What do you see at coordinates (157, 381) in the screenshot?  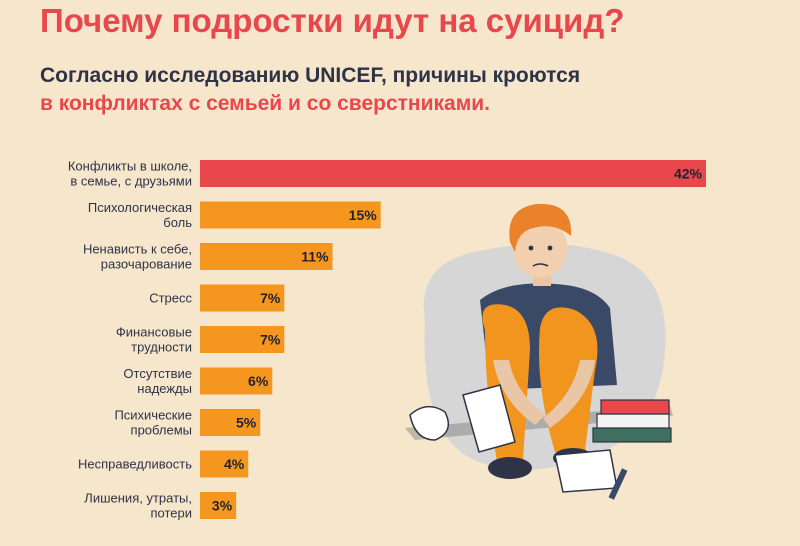 I see `category-label: Отсутствие надежды` at bounding box center [157, 381].